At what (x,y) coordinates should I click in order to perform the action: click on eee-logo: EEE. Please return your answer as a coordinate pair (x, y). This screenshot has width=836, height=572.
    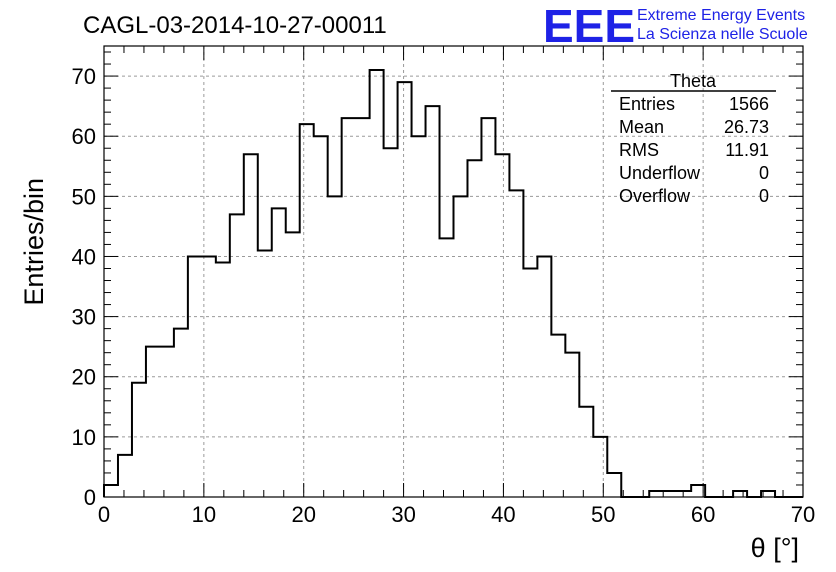
    Looking at the image, I should click on (589, 26).